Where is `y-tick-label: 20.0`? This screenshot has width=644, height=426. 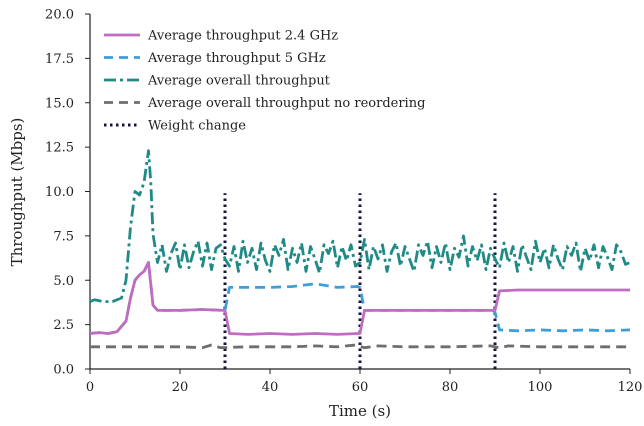 y-tick-label: 20.0 is located at coordinates (59, 15).